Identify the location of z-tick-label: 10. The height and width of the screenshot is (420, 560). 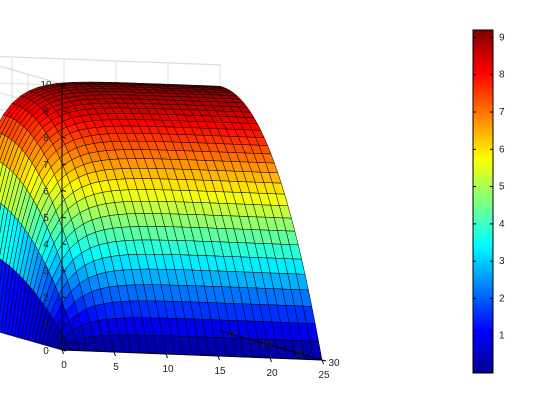
(46, 85).